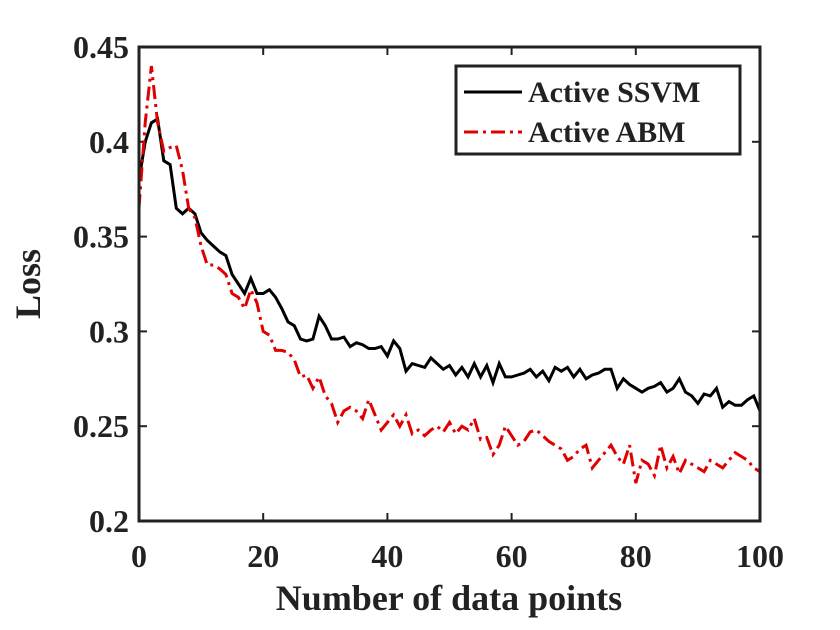 The image size is (840, 630). Describe the element at coordinates (598, 110) in the screenshot. I see `legend-box` at that location.